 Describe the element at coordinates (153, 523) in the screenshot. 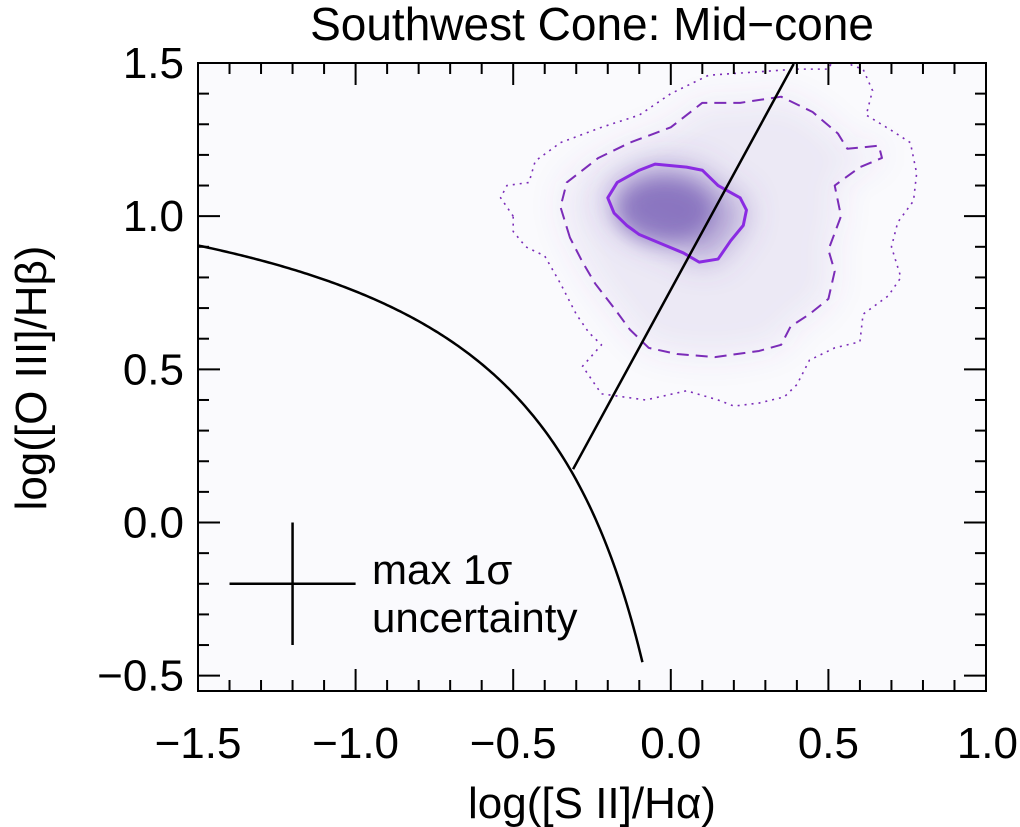

I see `y-tick-label: 0.0` at that location.